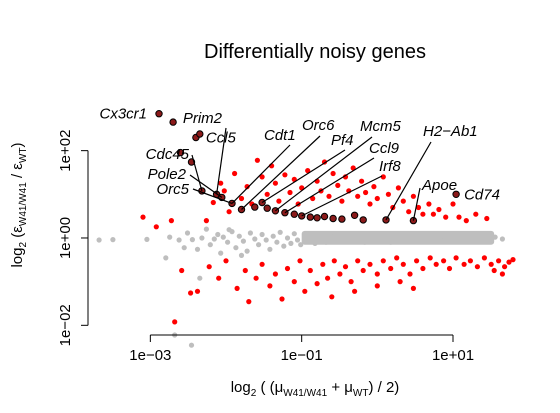 This screenshot has width=560, height=413. Describe the element at coordinates (172, 189) in the screenshot. I see `gene-label: Orc5` at that location.